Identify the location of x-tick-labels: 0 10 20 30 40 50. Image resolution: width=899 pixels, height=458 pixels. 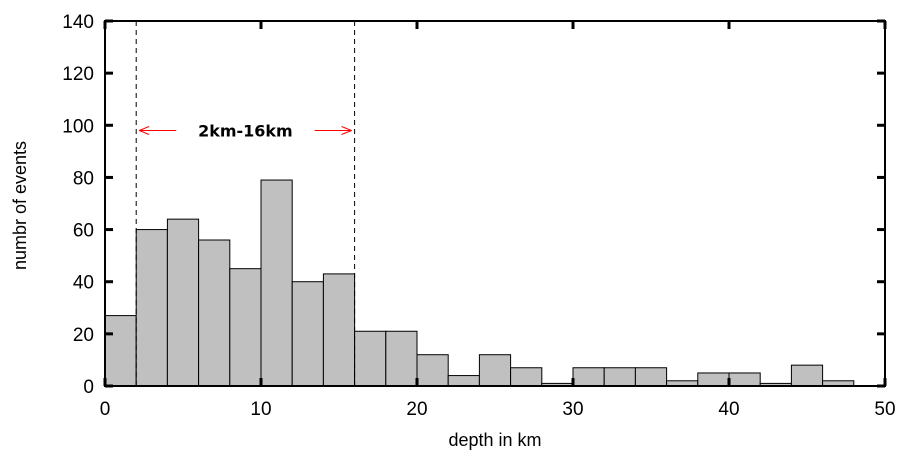
(498, 409).